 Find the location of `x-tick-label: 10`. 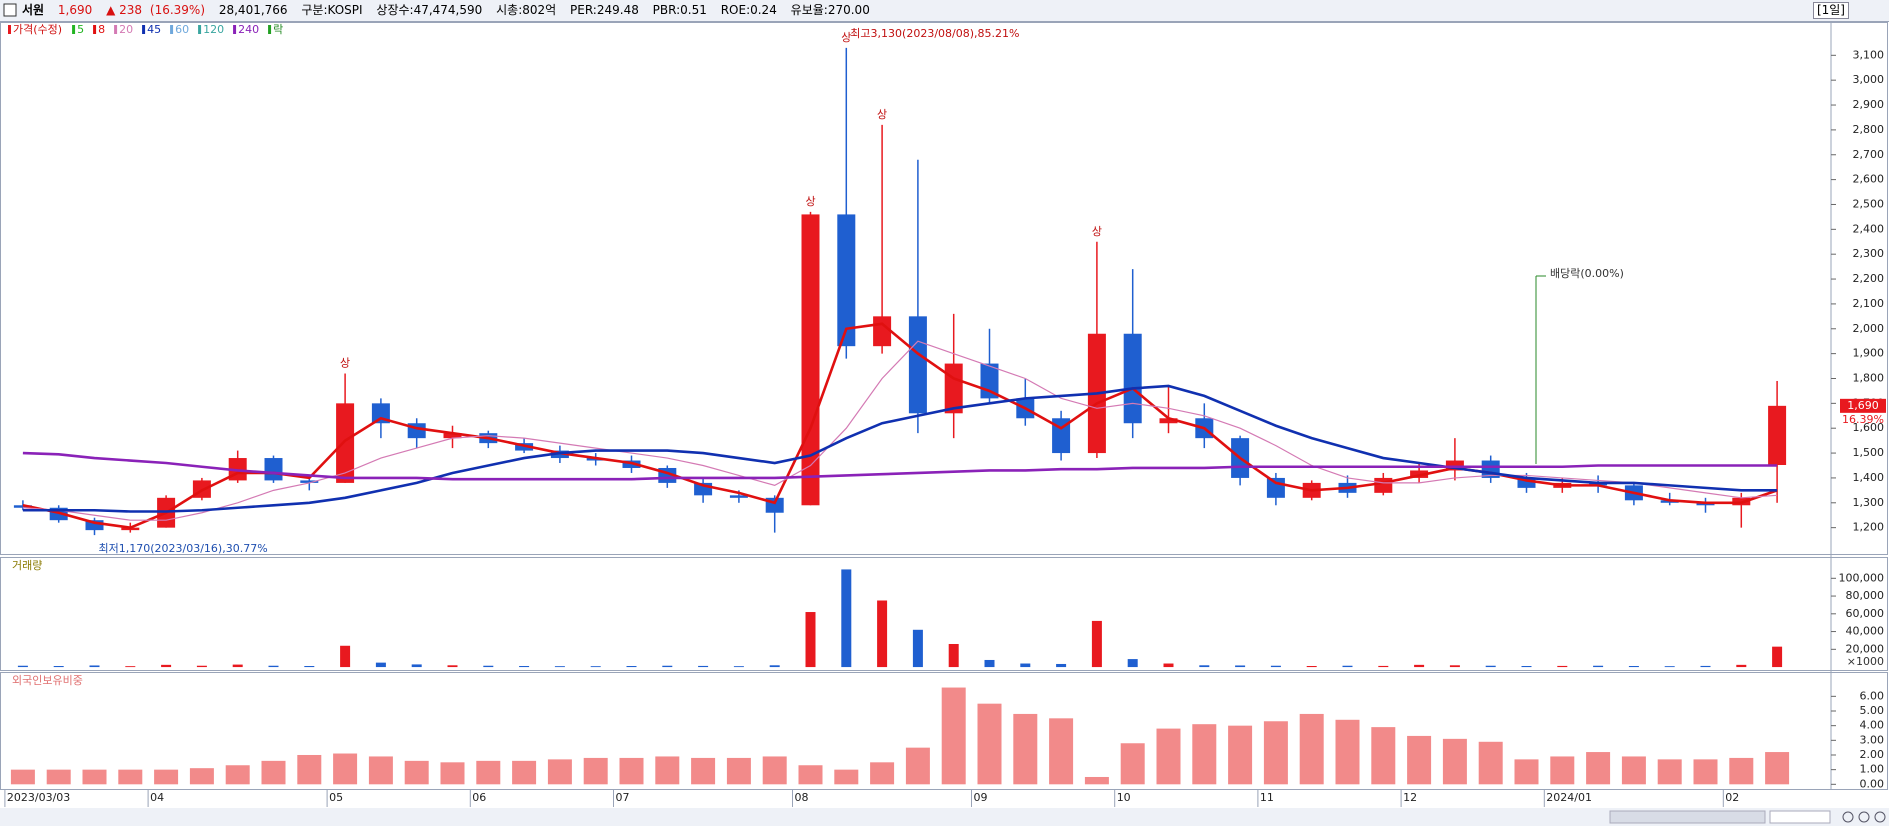

x-tick-label: 10 is located at coordinates (1124, 797).